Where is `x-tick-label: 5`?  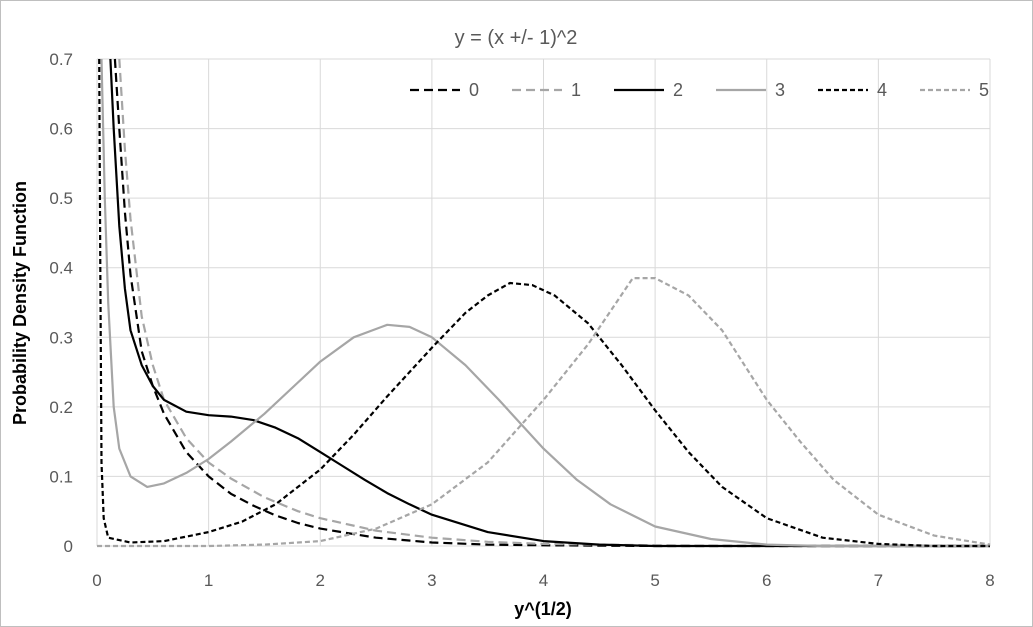
x-tick-label: 5 is located at coordinates (654, 580).